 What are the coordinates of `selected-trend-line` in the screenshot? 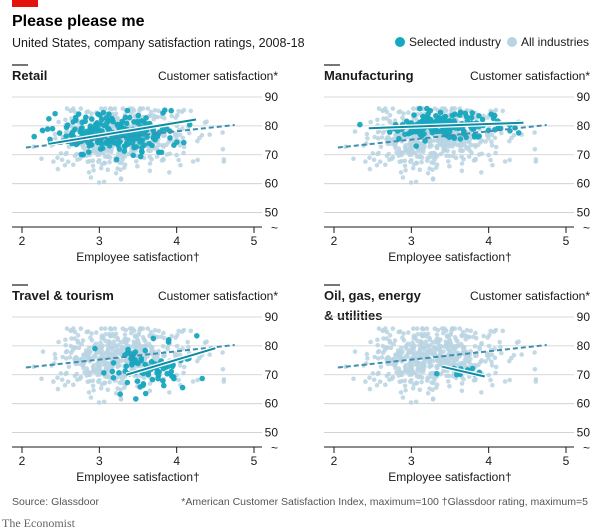 It's located at (122, 131).